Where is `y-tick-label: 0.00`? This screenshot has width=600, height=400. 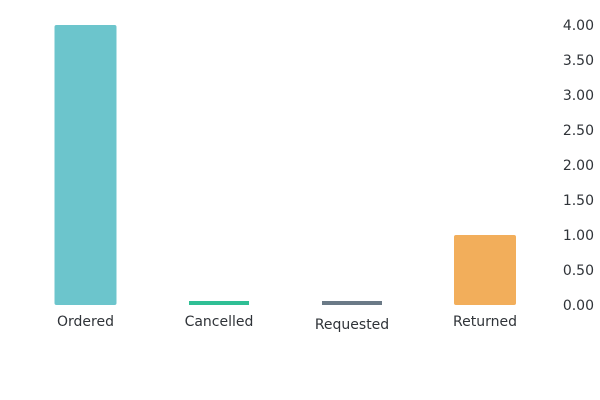
y-tick-label: 0.00 is located at coordinates (578, 306).